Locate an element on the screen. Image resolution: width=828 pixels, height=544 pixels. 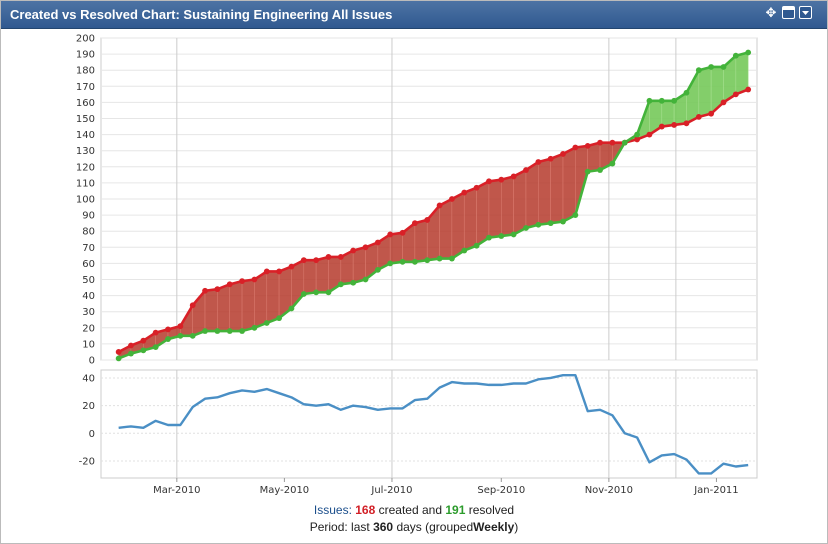
y-tick-label: 30 is located at coordinates (88, 312).